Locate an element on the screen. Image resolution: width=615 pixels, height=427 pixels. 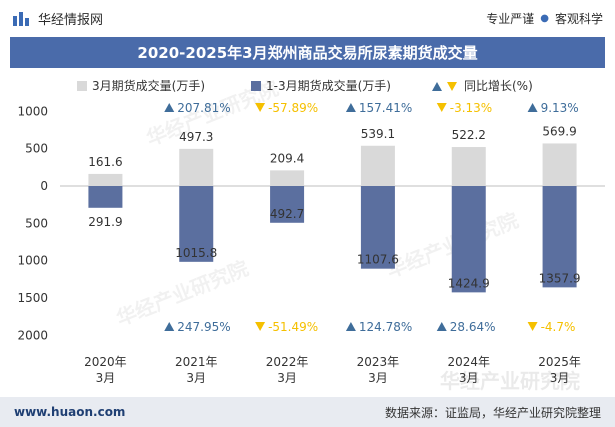
growth-label-cumulative: 247.95% is located at coordinates (203, 327).